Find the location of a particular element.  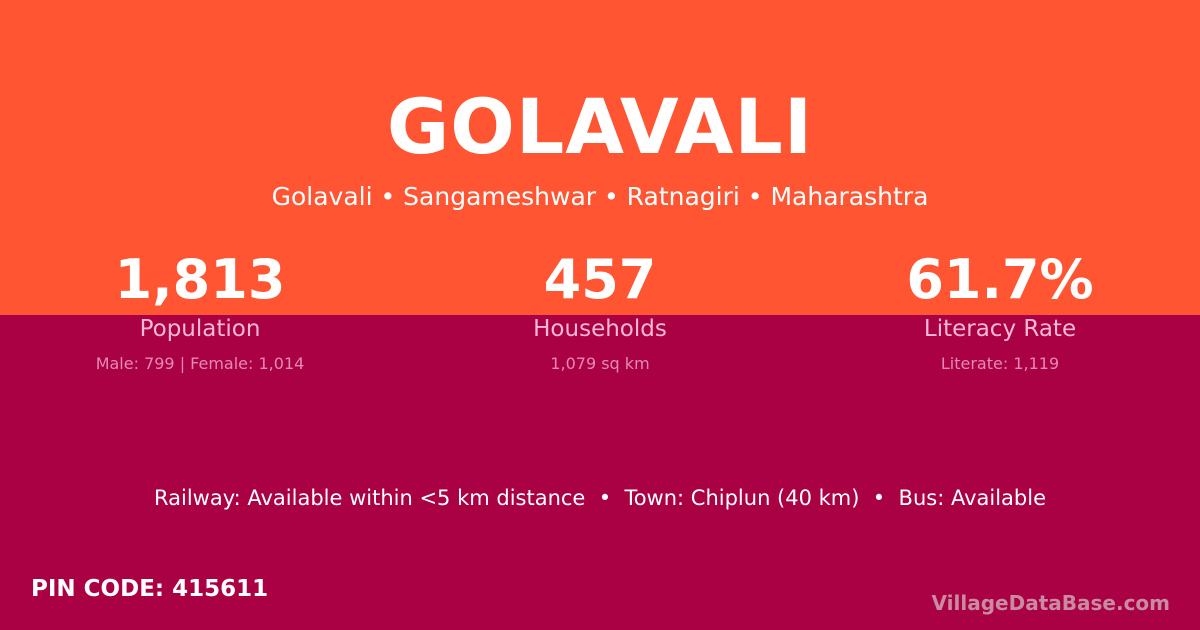

stat-value: 61.7% is located at coordinates (1000, 279).